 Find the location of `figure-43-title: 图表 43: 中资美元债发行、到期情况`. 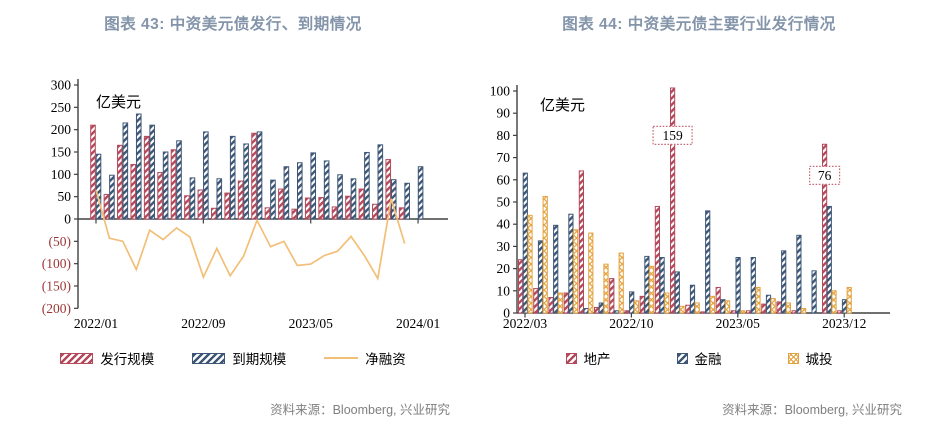

figure-43-title: 图表 43: 中资美元债发行、到期情况 is located at coordinates (233, 24).